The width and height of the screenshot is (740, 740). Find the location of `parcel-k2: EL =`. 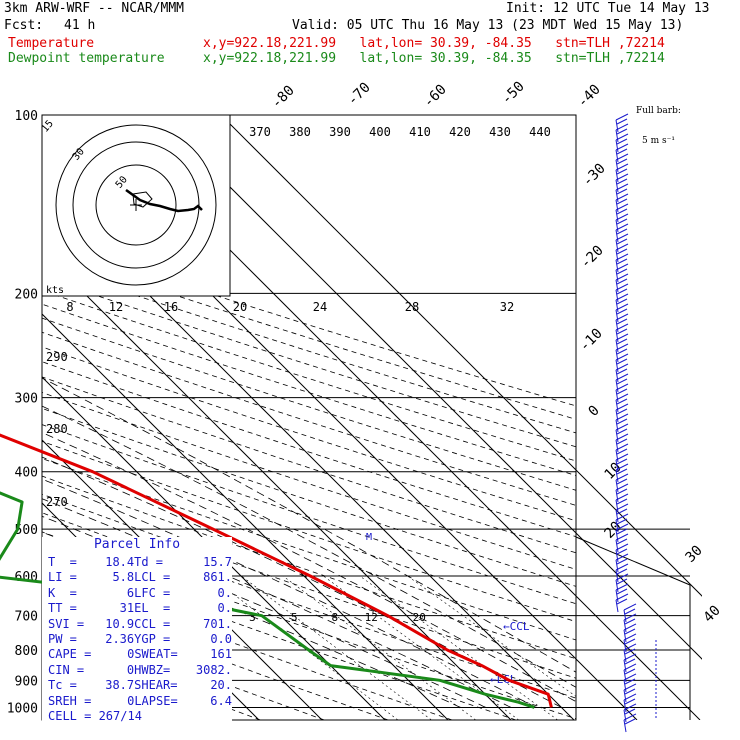

parcel-k2: EL = is located at coordinates (152, 608).